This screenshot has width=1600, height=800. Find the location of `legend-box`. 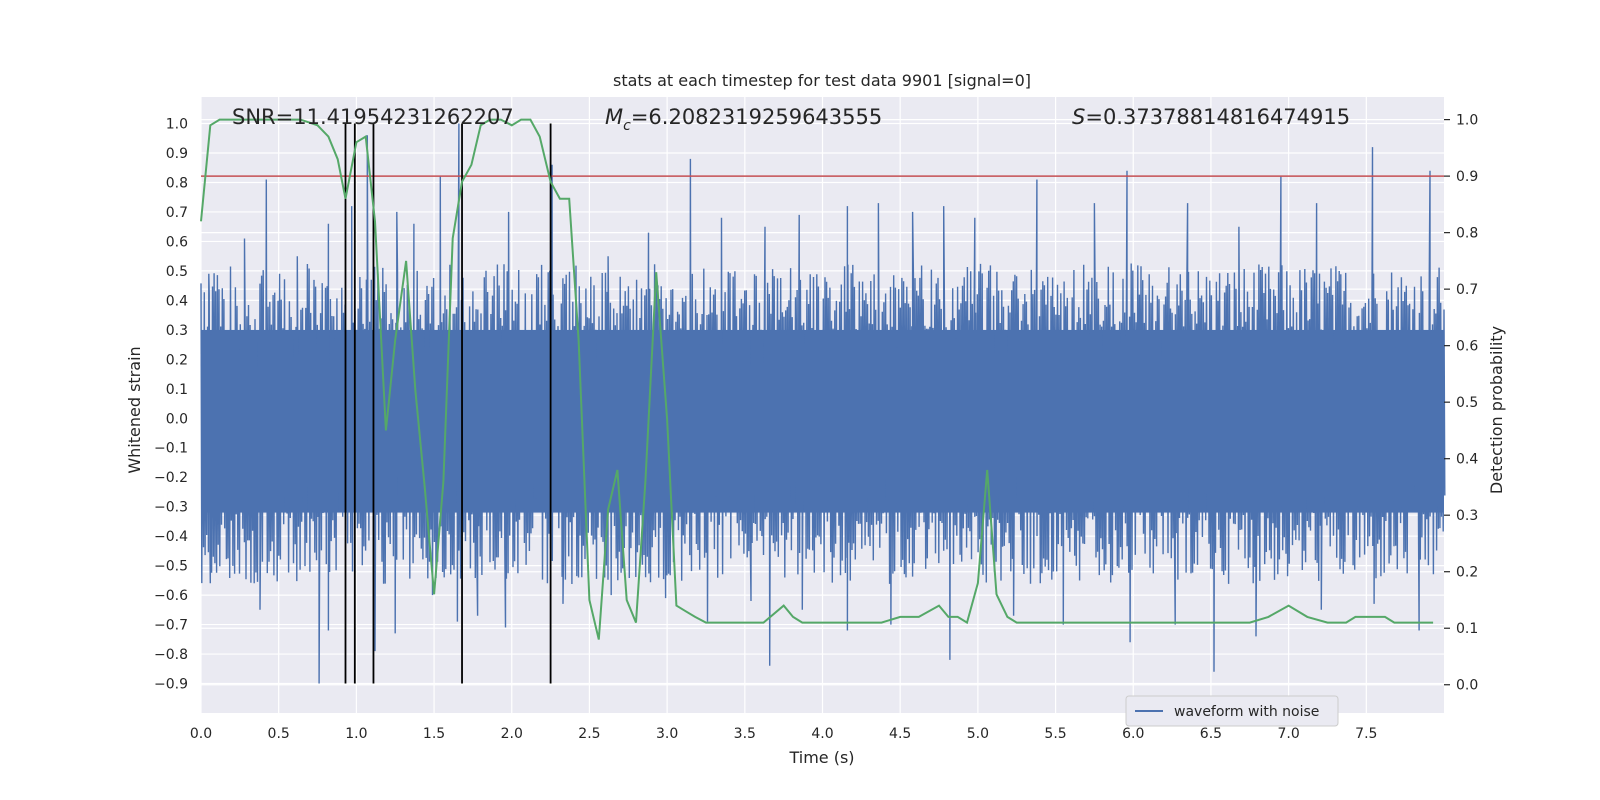

legend-box is located at coordinates (1232, 711).